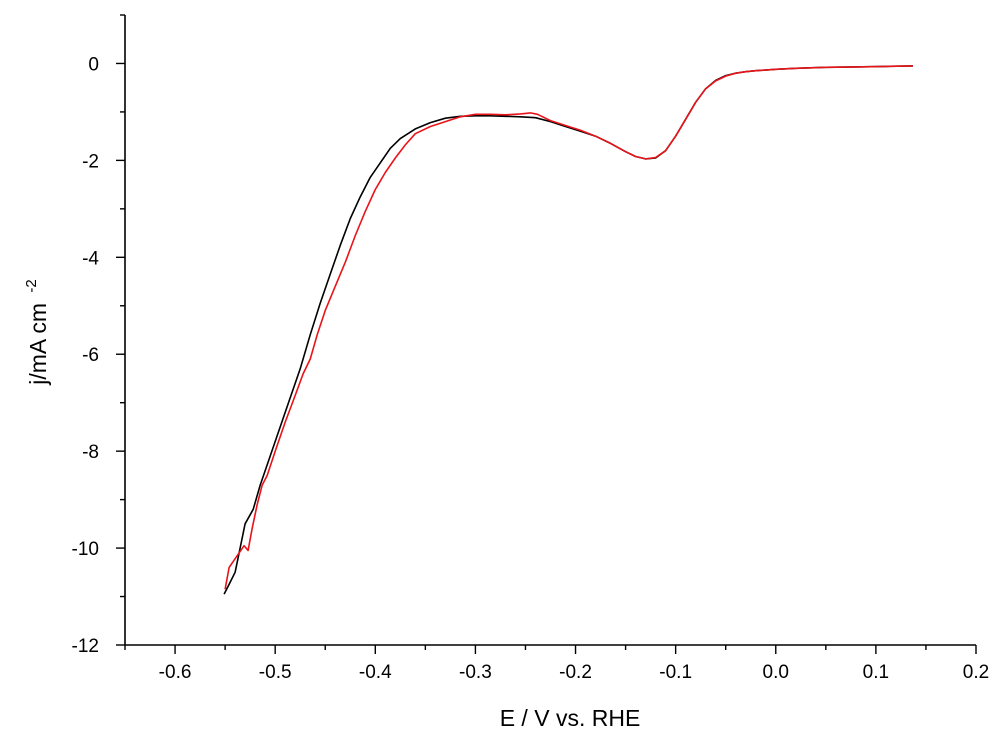  I want to click on x-tick-label: 0.1, so click(876, 672).